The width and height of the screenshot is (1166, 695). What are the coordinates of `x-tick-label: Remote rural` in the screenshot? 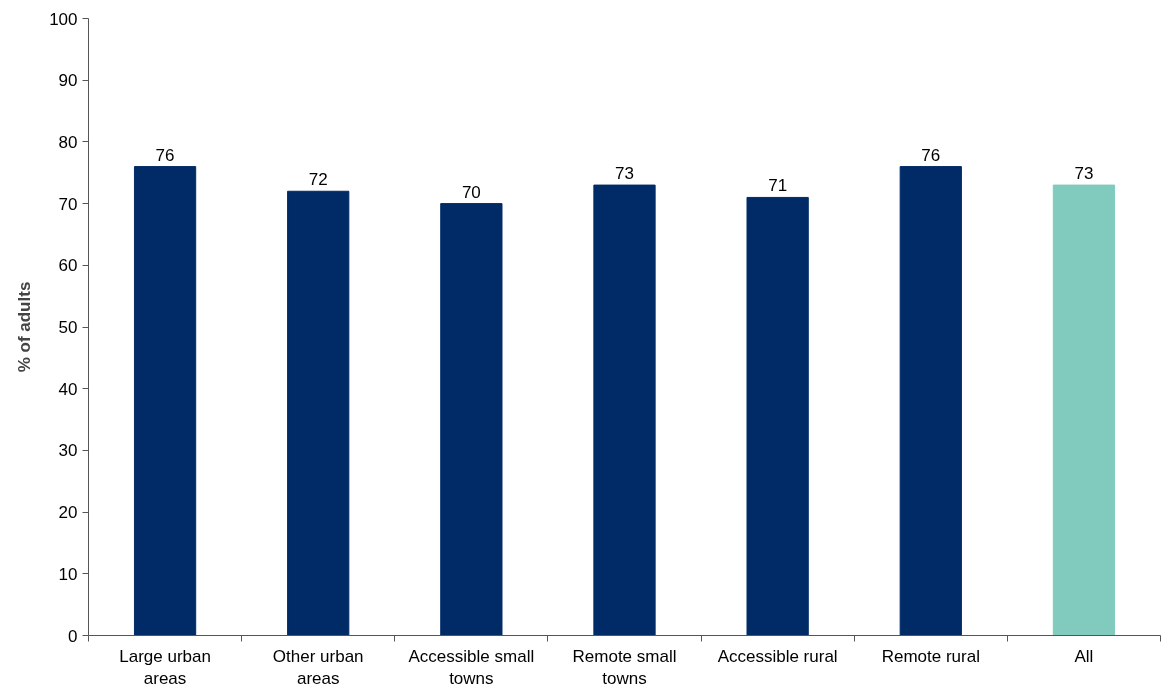 It's located at (930, 656).